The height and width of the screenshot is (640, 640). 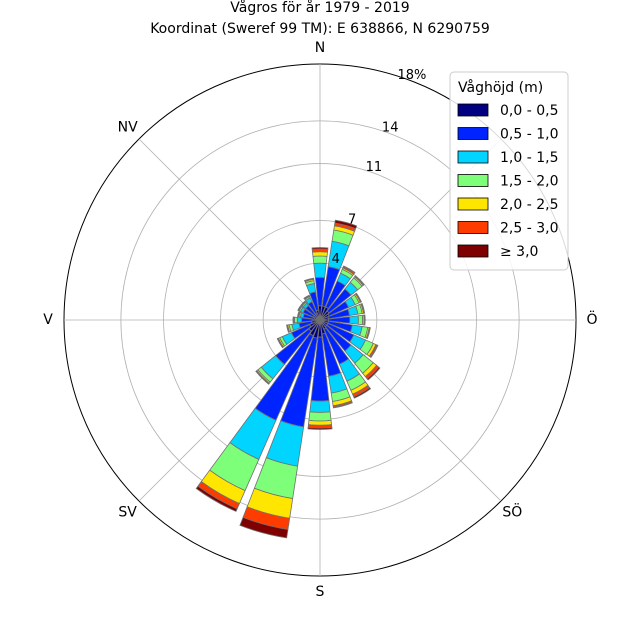 What do you see at coordinates (229, 229) in the screenshot?
I see `grid-spoke-NV` at bounding box center [229, 229].